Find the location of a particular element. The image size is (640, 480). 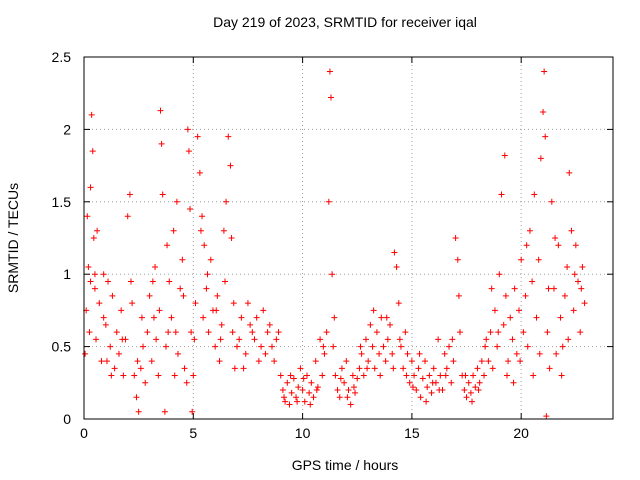

y-tick-label: 0.5 is located at coordinates (62, 347).